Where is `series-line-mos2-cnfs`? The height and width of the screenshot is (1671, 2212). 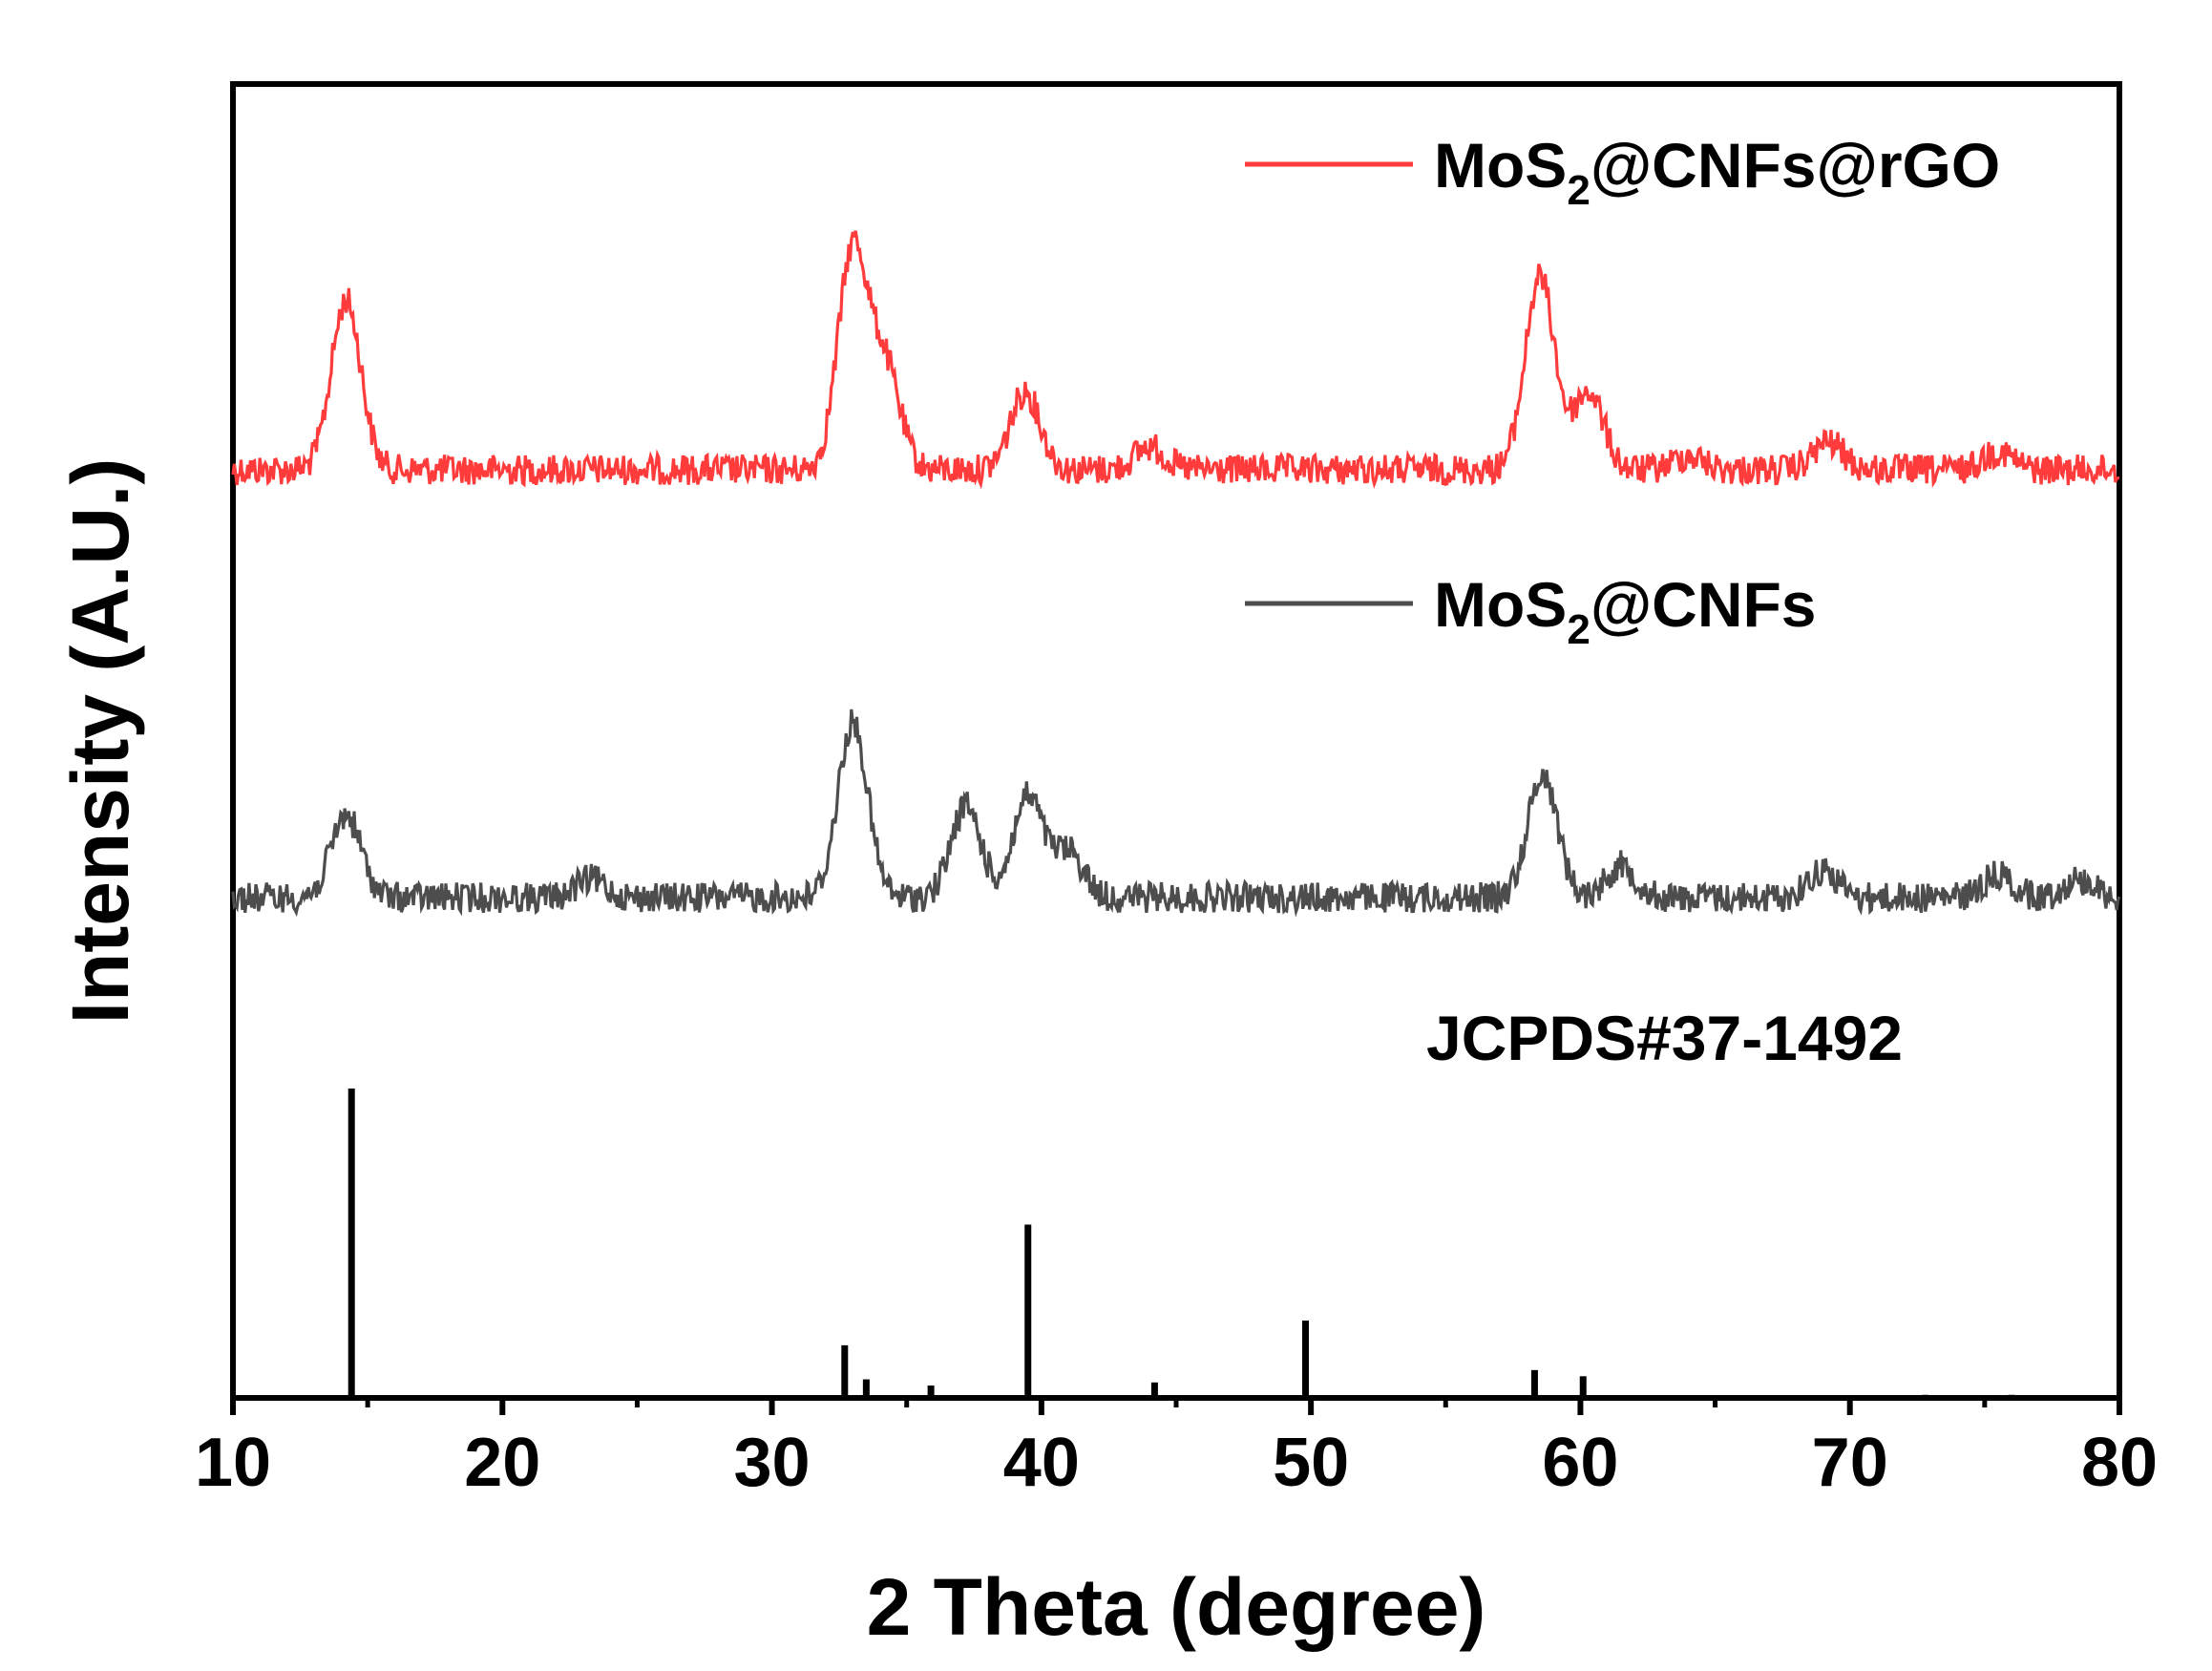 series-line-mos2-cnfs is located at coordinates (1176, 814).